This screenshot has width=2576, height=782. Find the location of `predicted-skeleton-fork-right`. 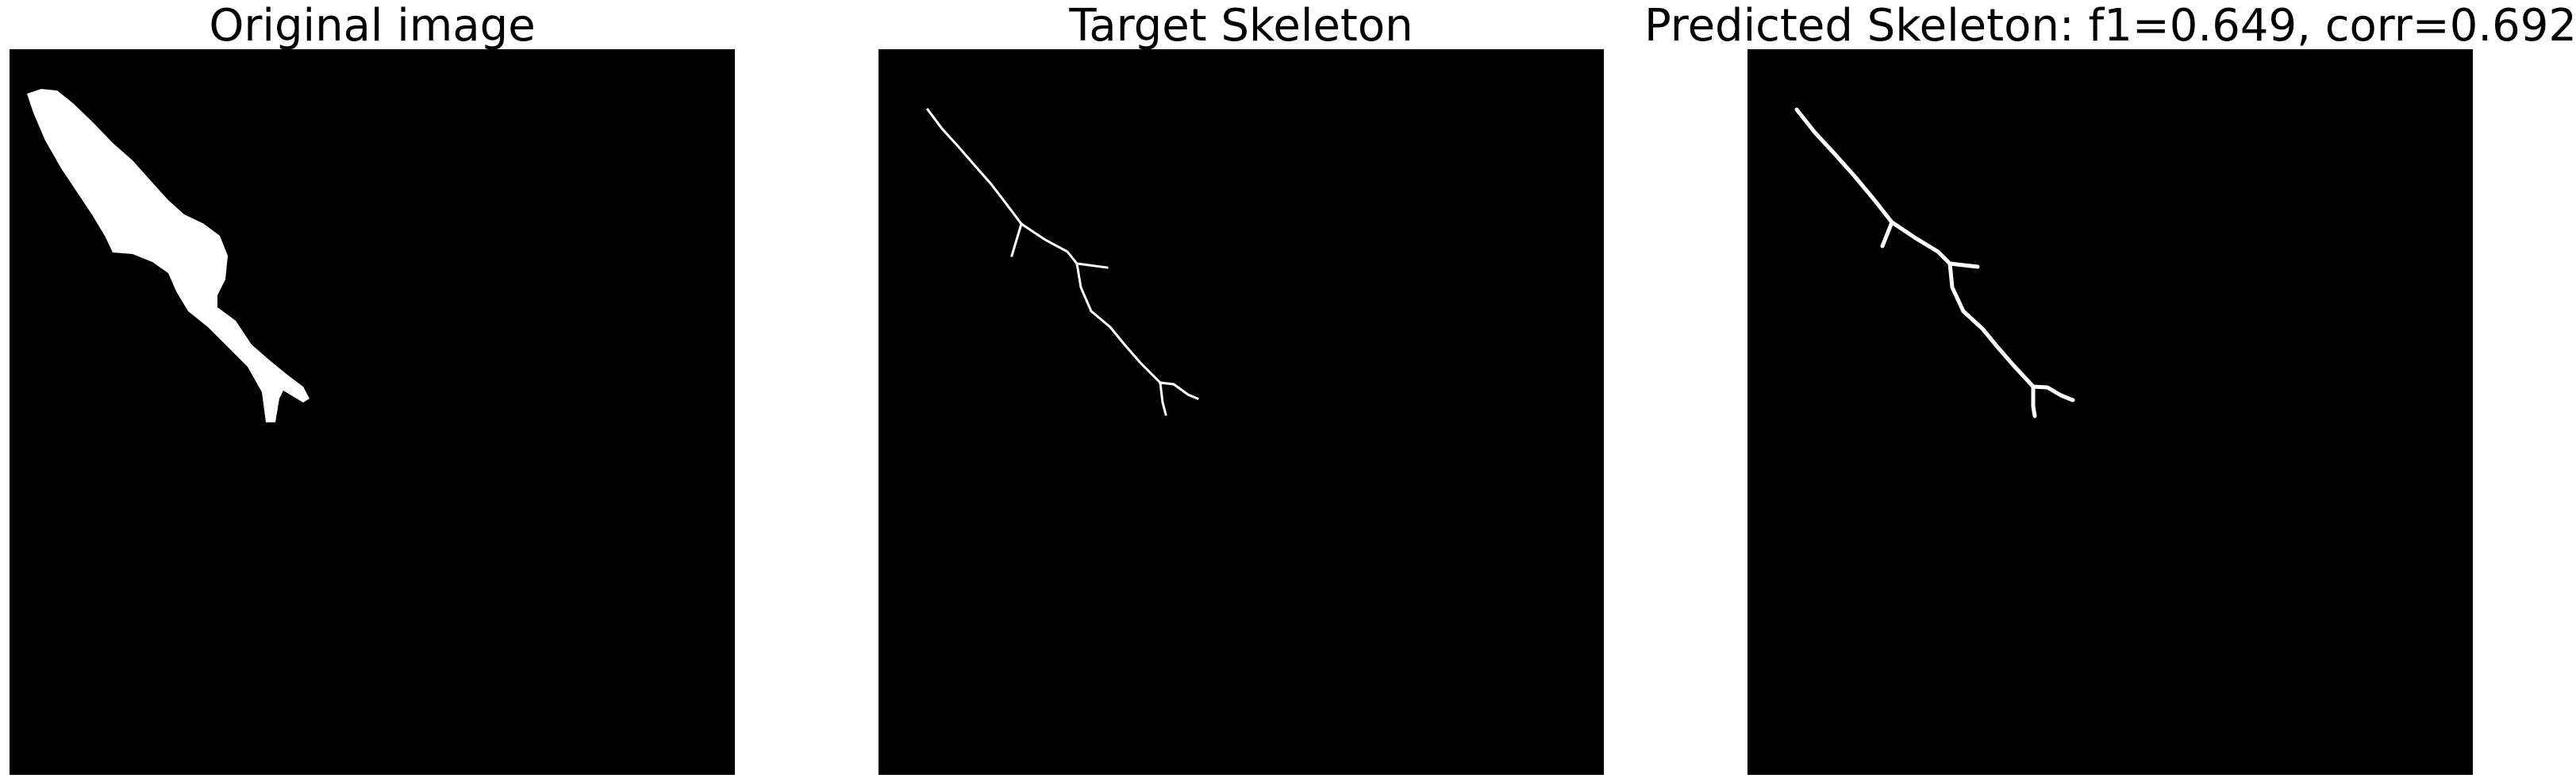

predicted-skeleton-fork-right is located at coordinates (2053, 393).